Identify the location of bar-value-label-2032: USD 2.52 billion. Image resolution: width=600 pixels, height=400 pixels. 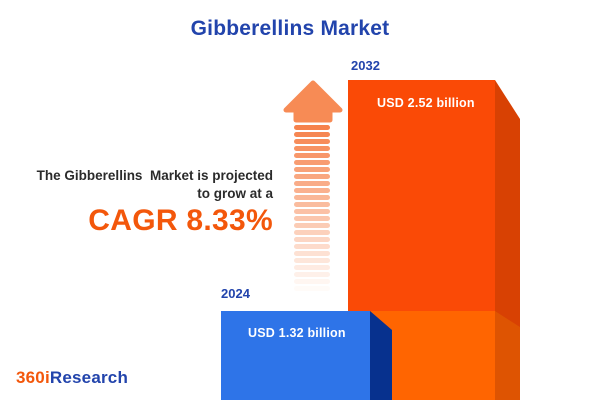
(426, 103).